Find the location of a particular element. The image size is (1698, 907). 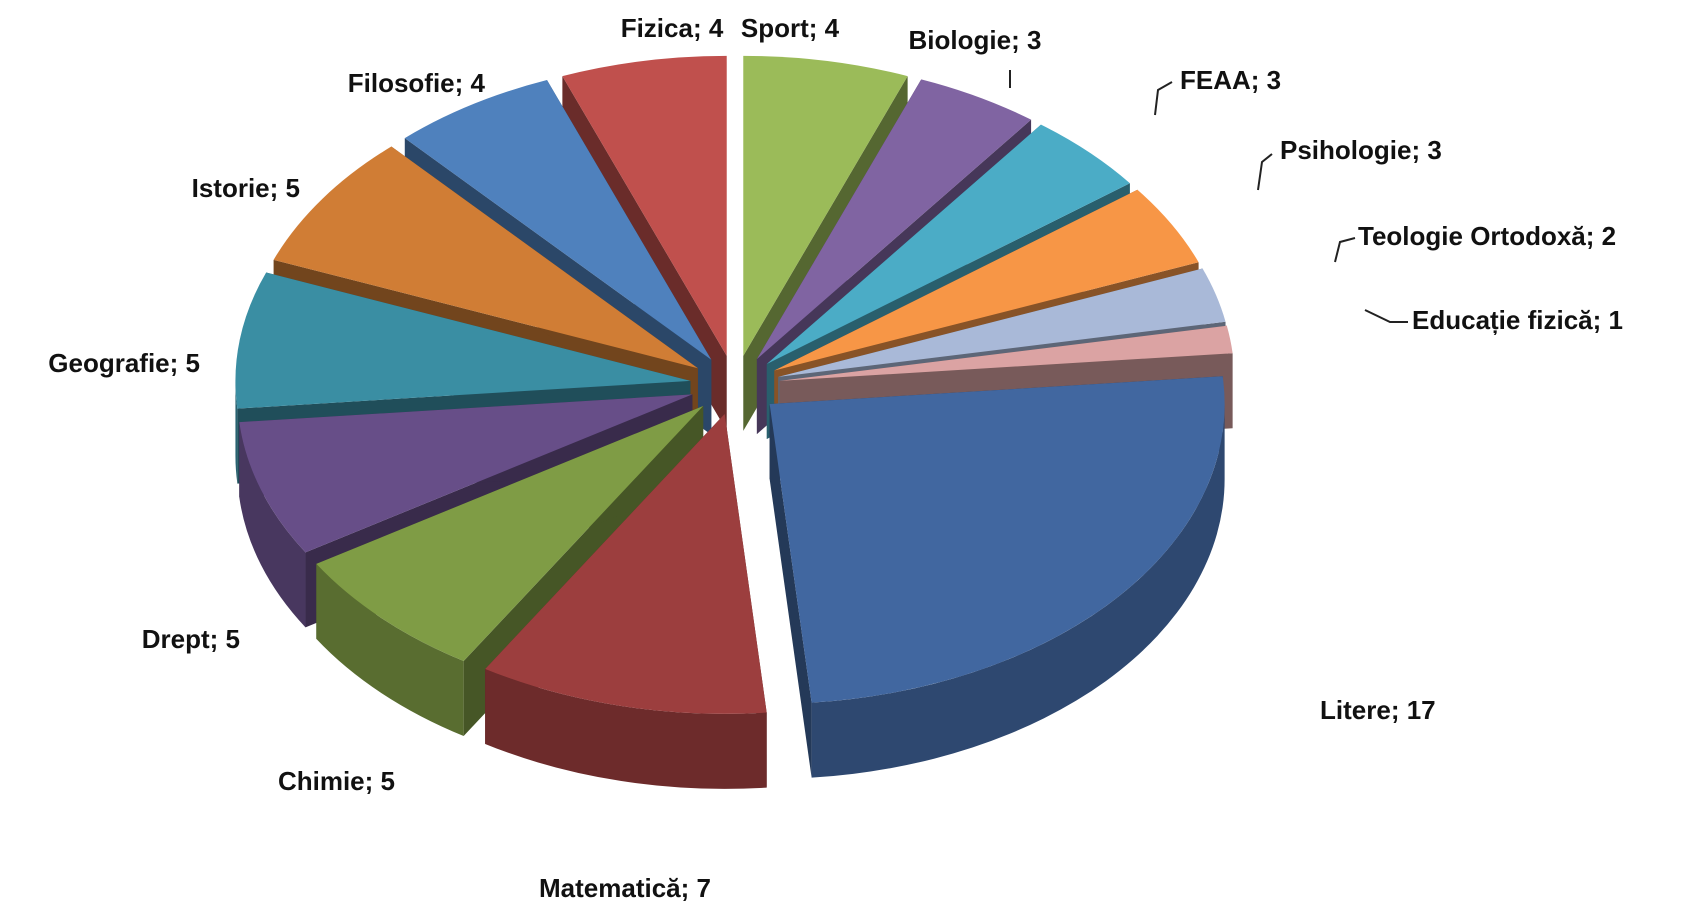

data-label: Chimie; 5 is located at coordinates (336, 781).